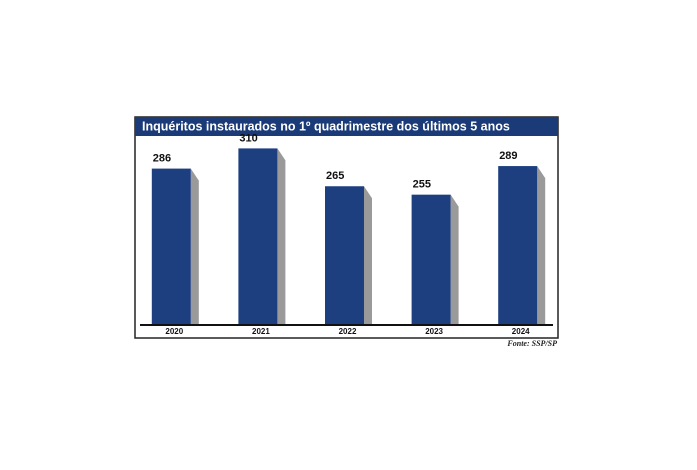 The height and width of the screenshot is (470, 697). I want to click on x-tick-label: 2020, so click(174, 331).